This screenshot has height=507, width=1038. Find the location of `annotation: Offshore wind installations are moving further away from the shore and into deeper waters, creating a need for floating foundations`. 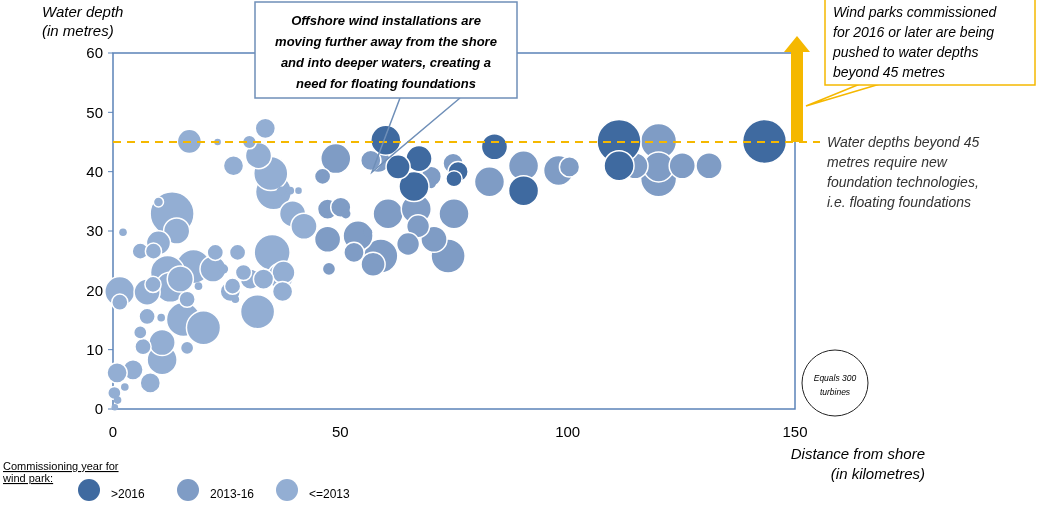

annotation: Offshore wind installations are moving further away from the shore and into deeper waters, creating a need for floating foundations is located at coordinates (386, 52).